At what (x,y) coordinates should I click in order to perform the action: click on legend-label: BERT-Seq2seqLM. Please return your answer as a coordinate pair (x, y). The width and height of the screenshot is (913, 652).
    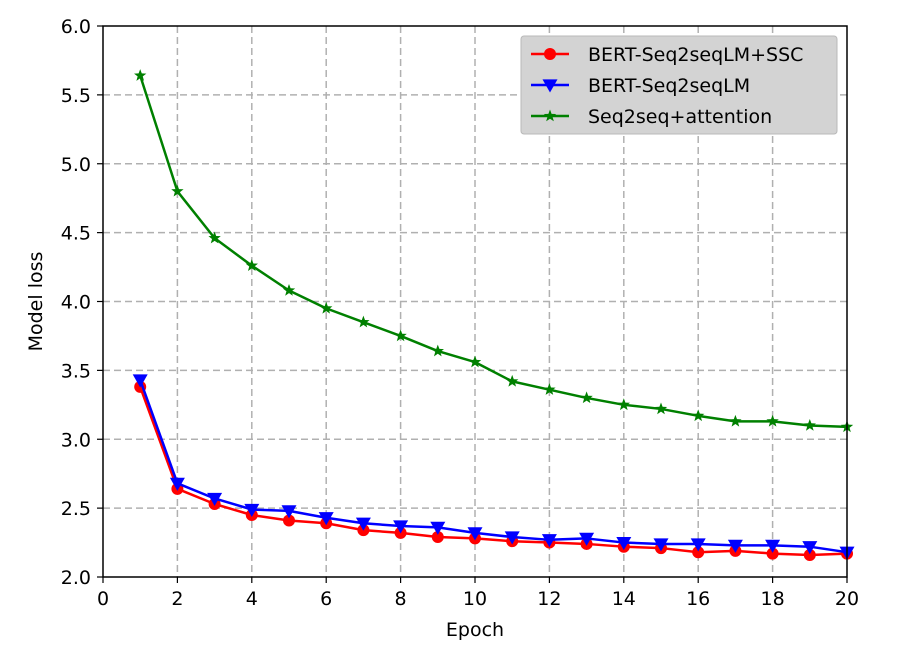
    Looking at the image, I should click on (669, 86).